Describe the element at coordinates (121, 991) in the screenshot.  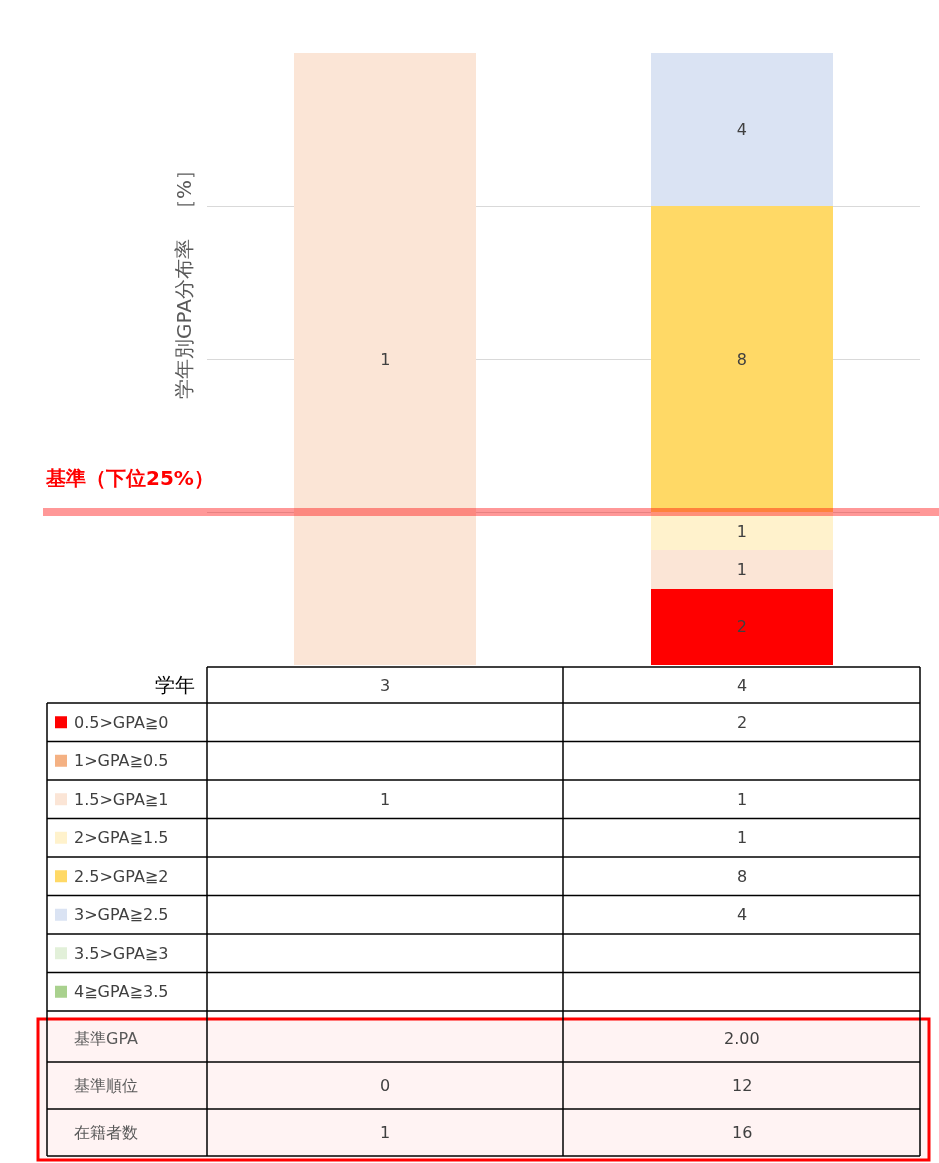
I see `legend-label: 4≧GPA≧3.5` at that location.